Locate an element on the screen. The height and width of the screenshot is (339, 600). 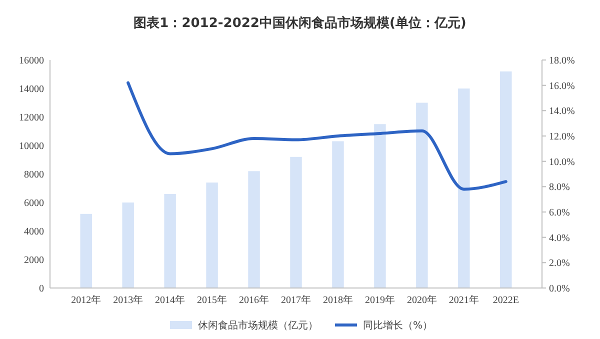
y2-tick-label: 6.0% is located at coordinates (559, 213).